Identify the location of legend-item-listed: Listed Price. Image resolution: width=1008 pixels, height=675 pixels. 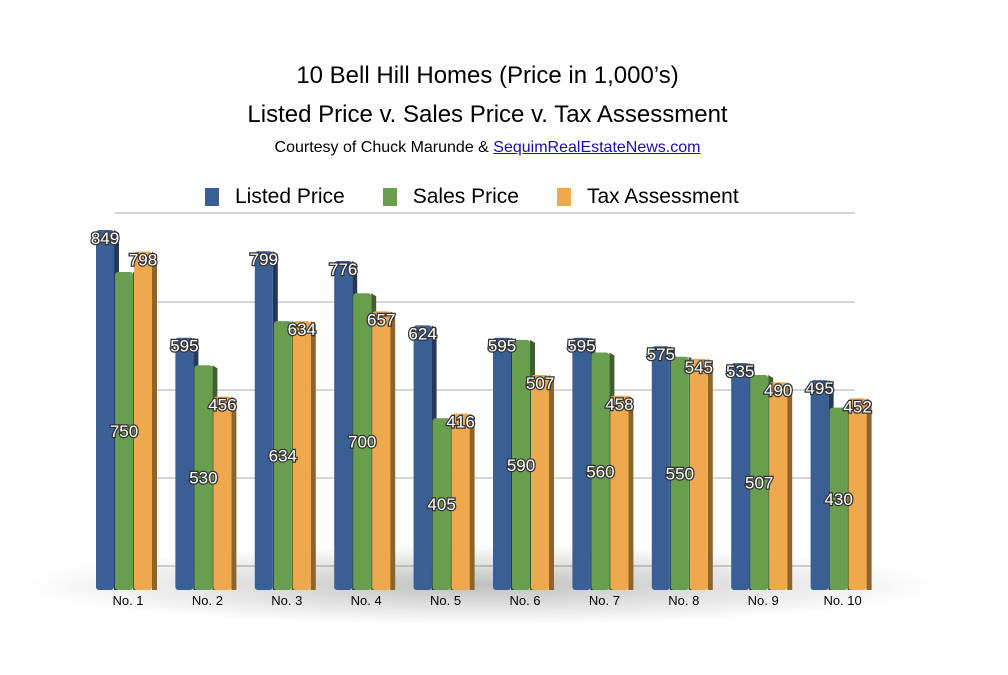
(275, 197).